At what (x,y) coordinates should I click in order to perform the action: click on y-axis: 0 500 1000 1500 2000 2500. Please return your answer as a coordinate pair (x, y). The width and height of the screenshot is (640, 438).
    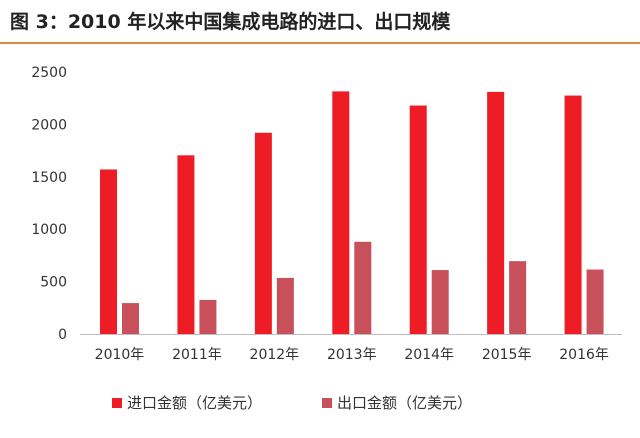
    Looking at the image, I should click on (49, 204).